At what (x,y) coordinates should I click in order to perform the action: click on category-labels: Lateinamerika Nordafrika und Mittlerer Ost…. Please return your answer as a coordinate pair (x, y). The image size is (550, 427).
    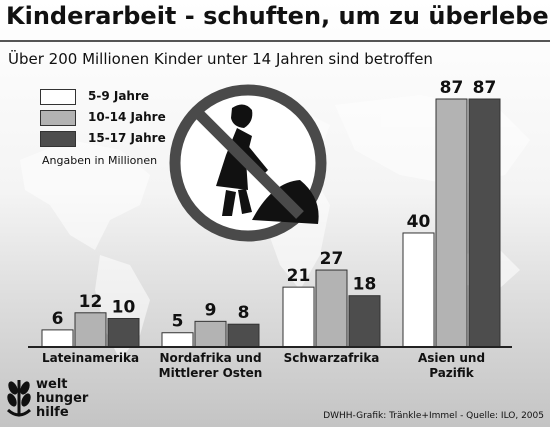
    Looking at the image, I should click on (263, 365).